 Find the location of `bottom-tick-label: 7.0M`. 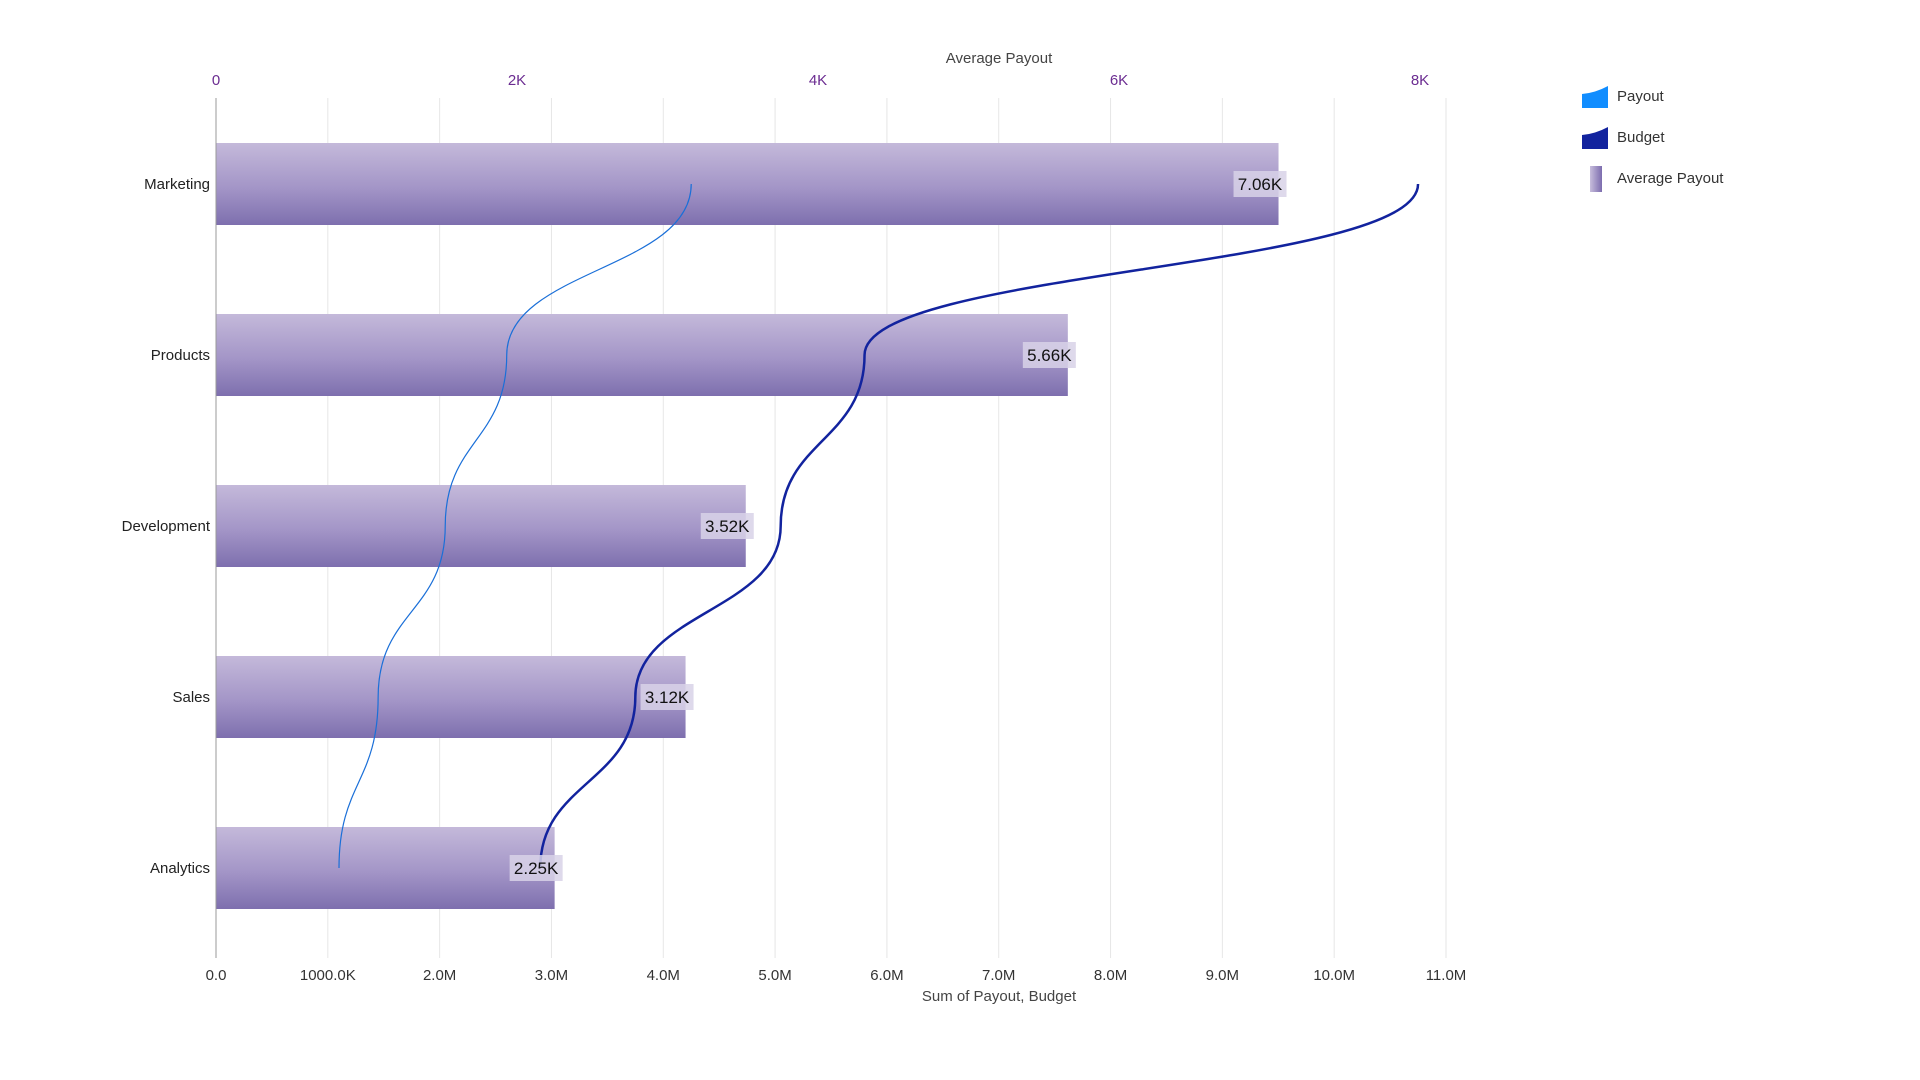

bottom-tick-label: 7.0M is located at coordinates (998, 975).